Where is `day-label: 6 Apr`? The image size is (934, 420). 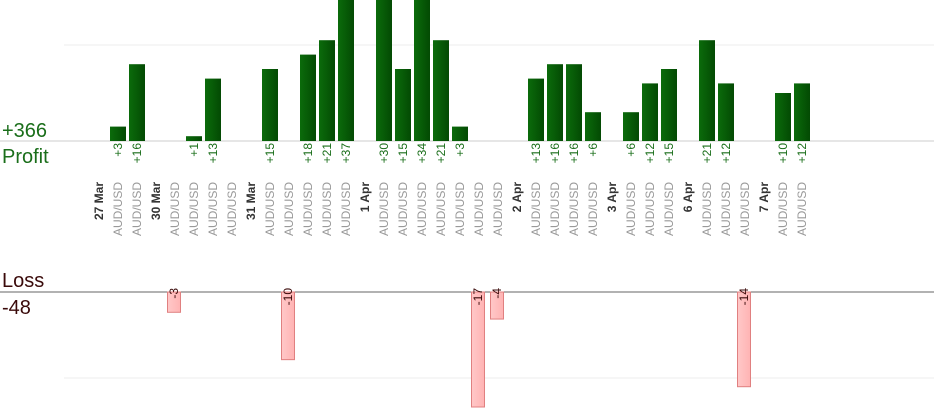
day-label: 6 Apr is located at coordinates (688, 197).